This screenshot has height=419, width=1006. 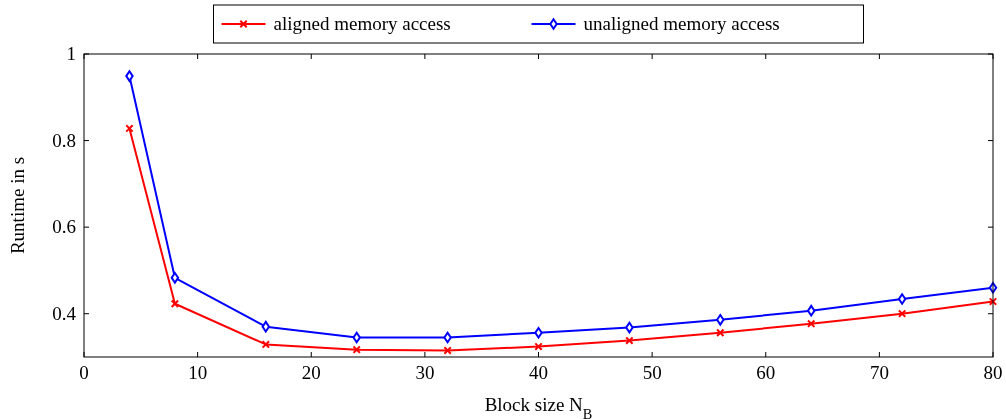 I want to click on y-tick-label: 0.8, so click(x=64, y=140).